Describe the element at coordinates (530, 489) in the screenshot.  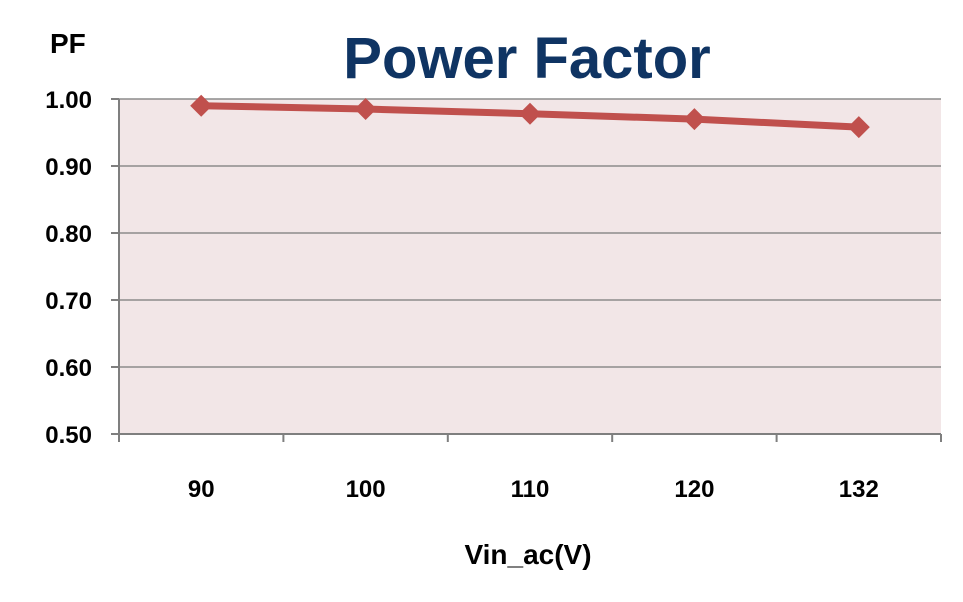
I see `x-tick-label: 110` at that location.